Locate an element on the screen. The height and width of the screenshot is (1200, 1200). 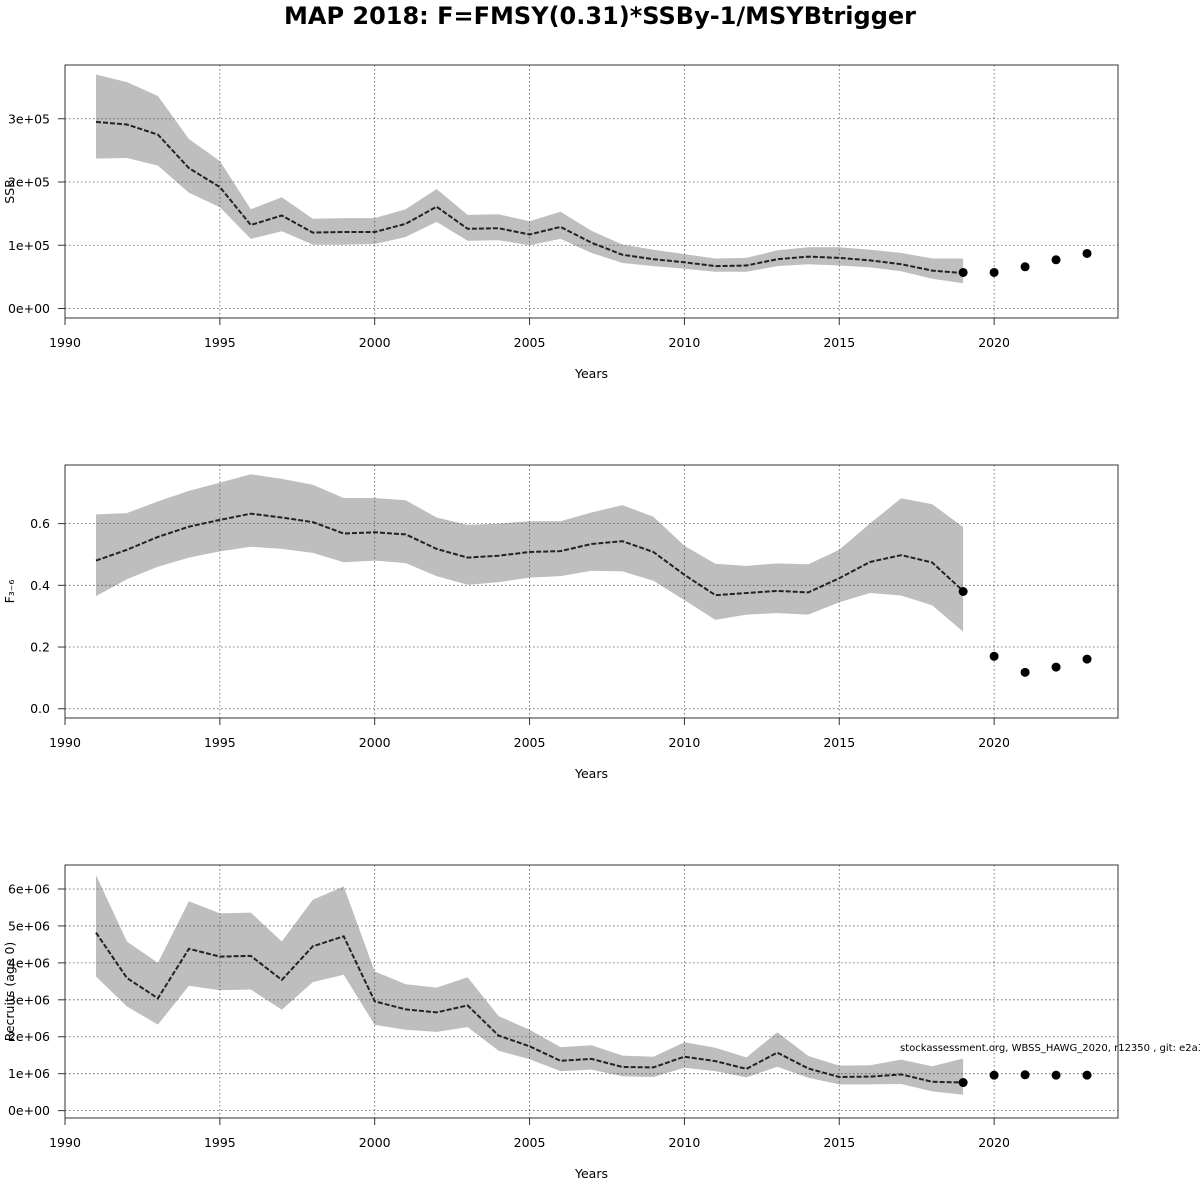
y-tick-label: 1e+05 is located at coordinates (29, 245).